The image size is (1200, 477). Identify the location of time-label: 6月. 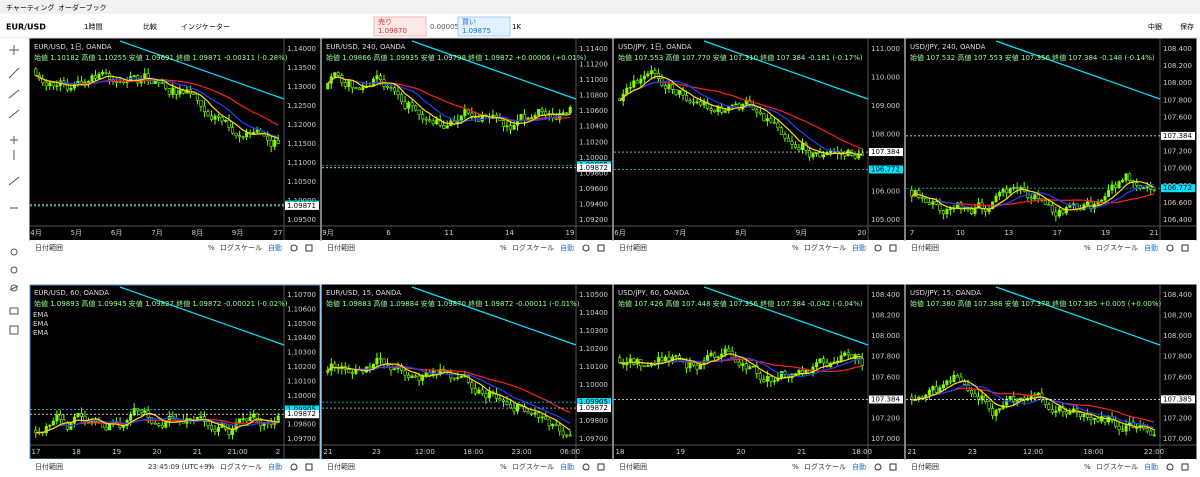
(116, 233).